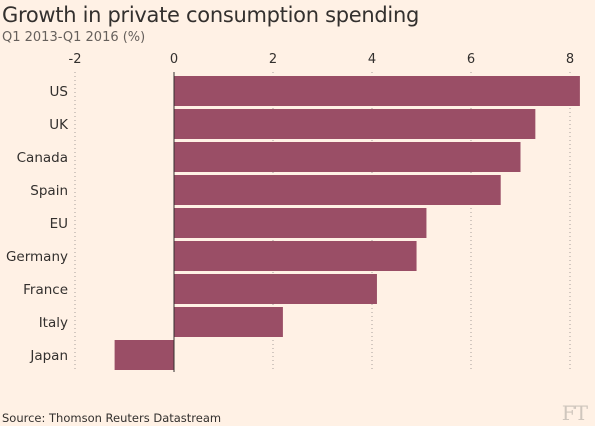 The image size is (595, 426). What do you see at coordinates (42, 158) in the screenshot?
I see `category-label-canada: Canada` at bounding box center [42, 158].